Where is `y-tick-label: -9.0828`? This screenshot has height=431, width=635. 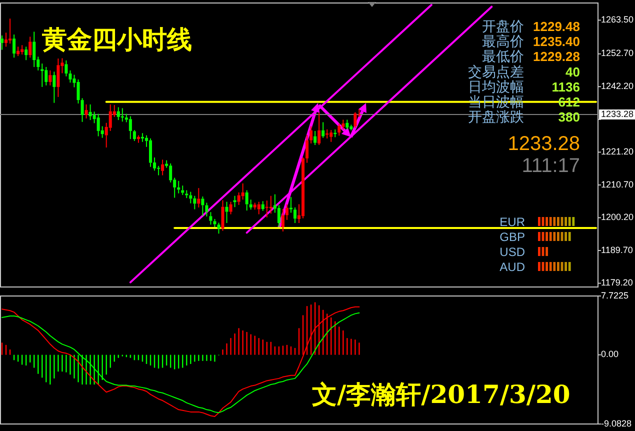 y-tick-label: -9.0828 is located at coordinates (616, 423).